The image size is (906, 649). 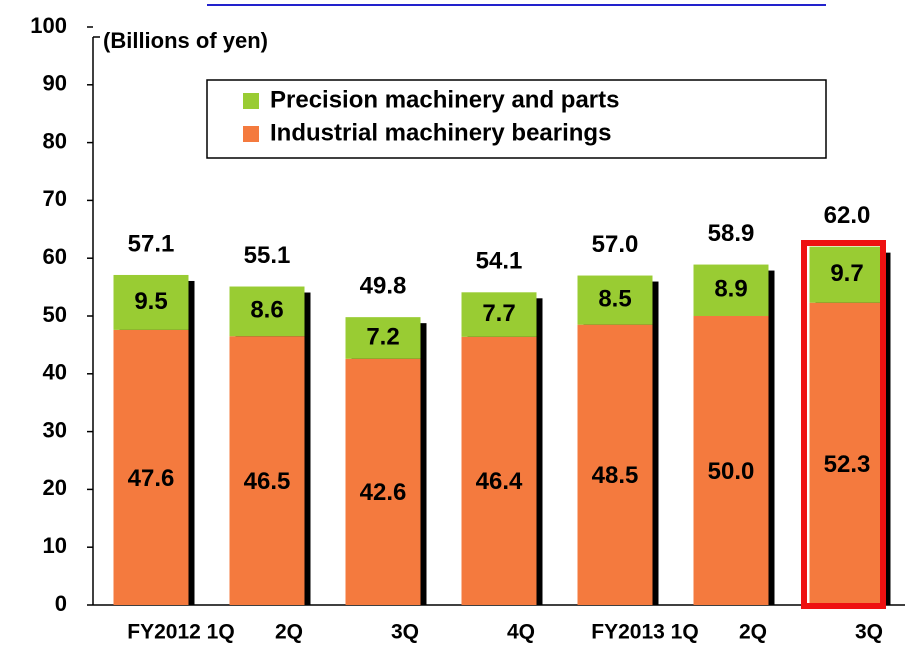 What do you see at coordinates (48, 25) in the screenshot?
I see `y-tick-label: 100` at bounding box center [48, 25].